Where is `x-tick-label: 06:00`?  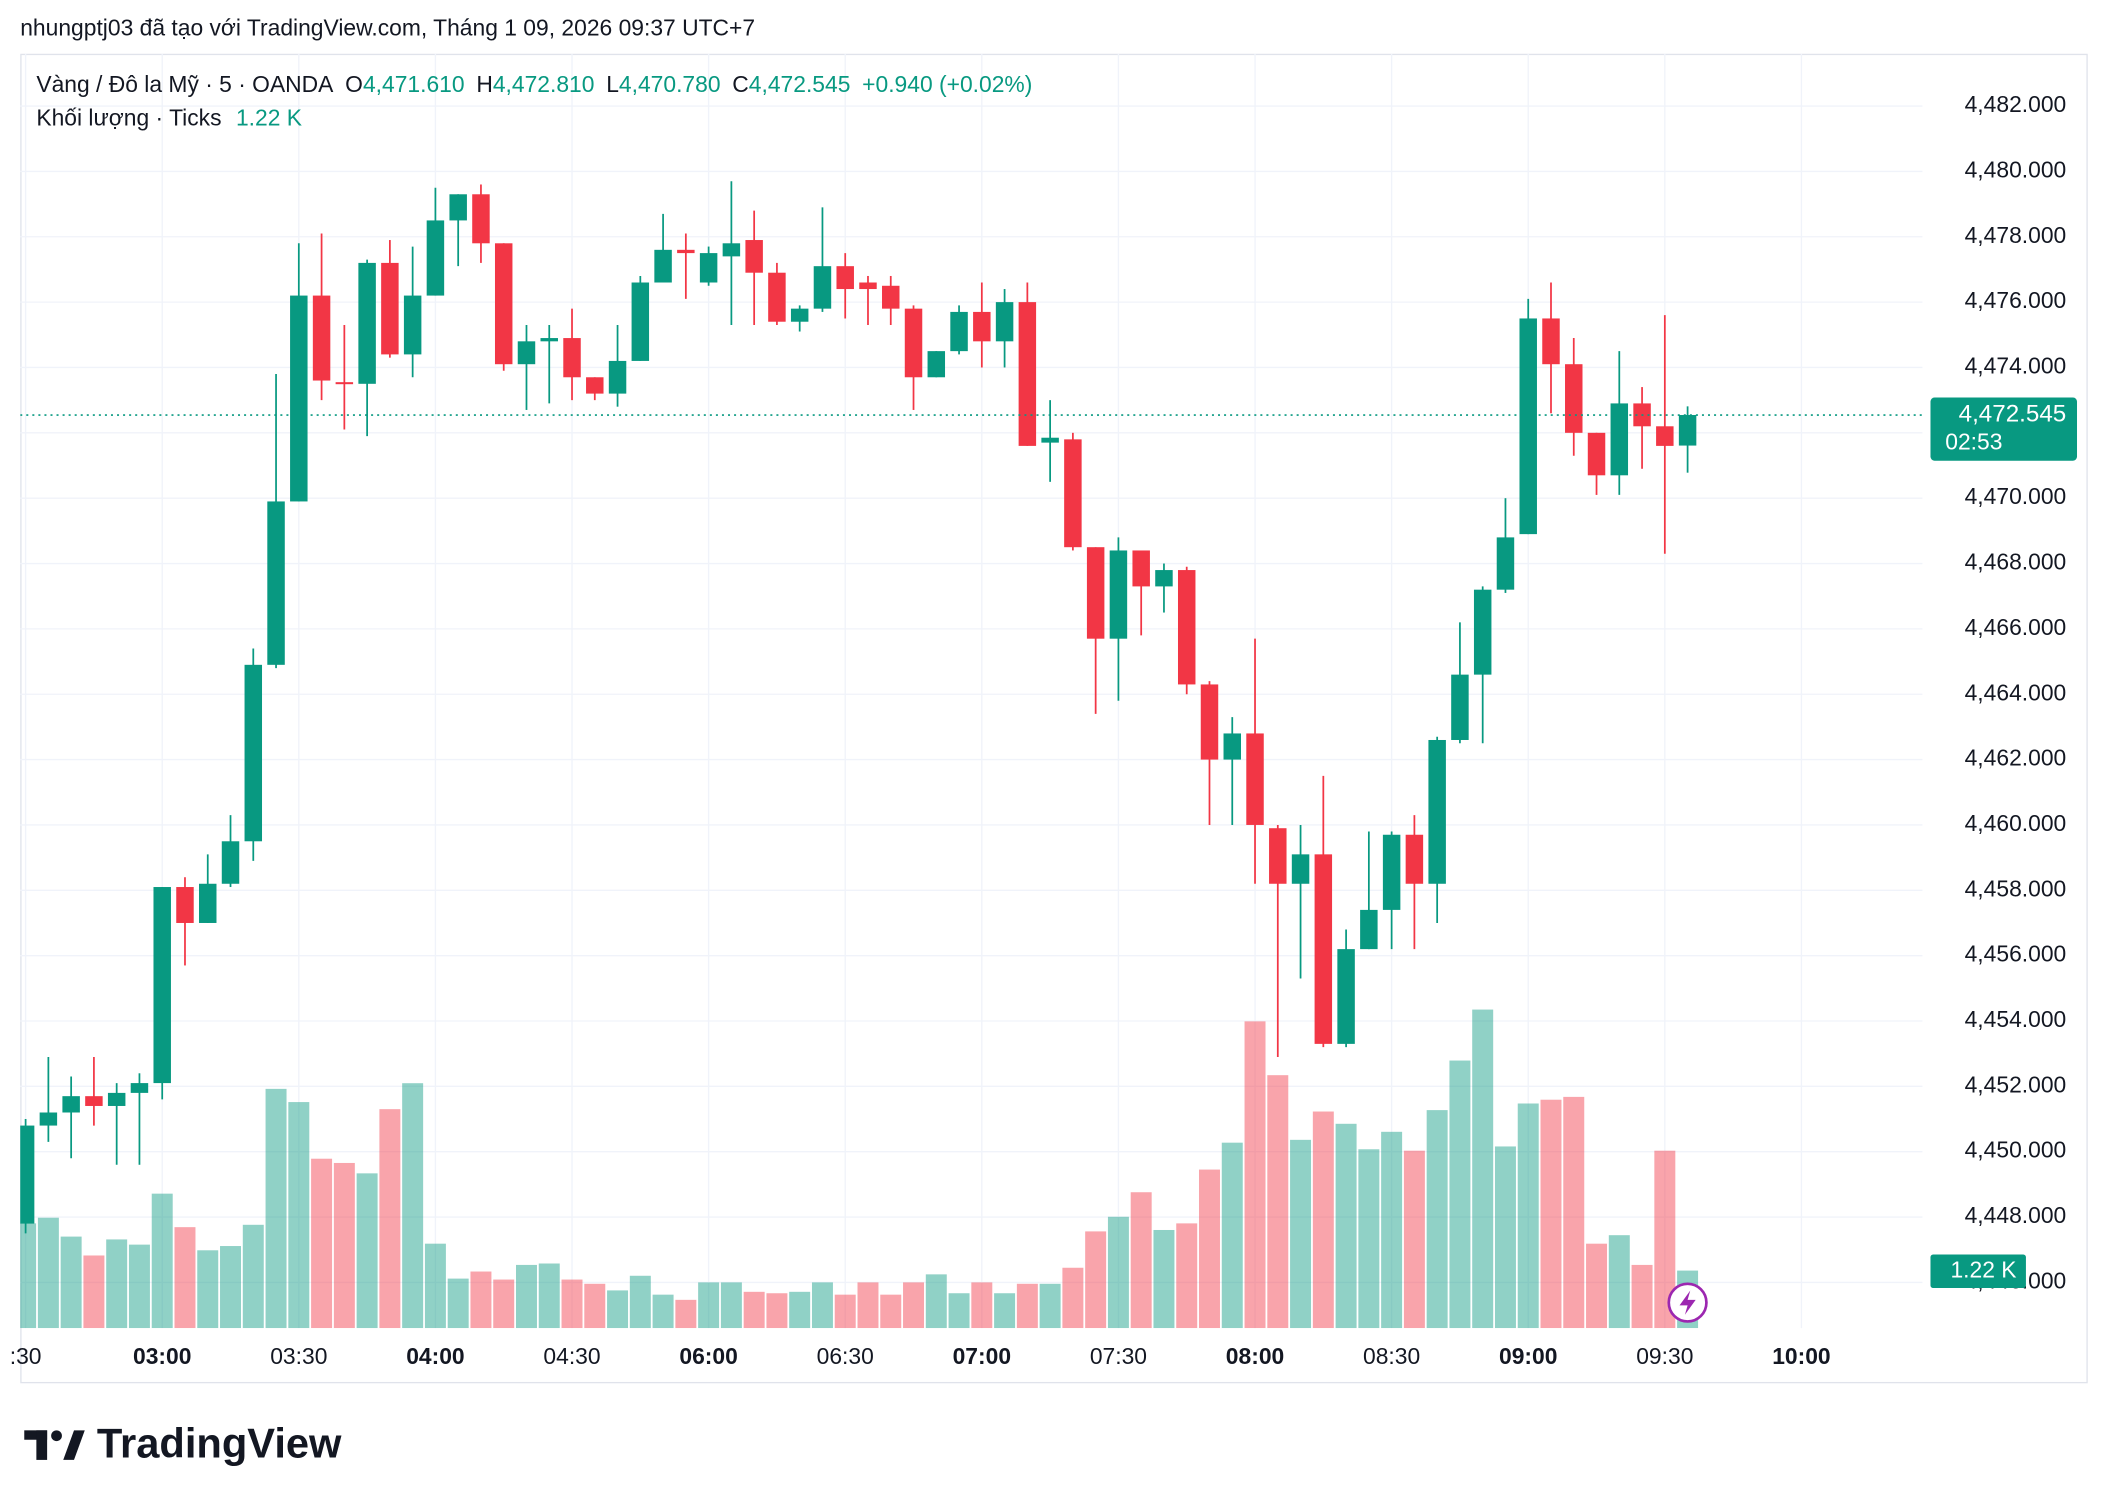 x-tick-label: 06:00 is located at coordinates (708, 1356).